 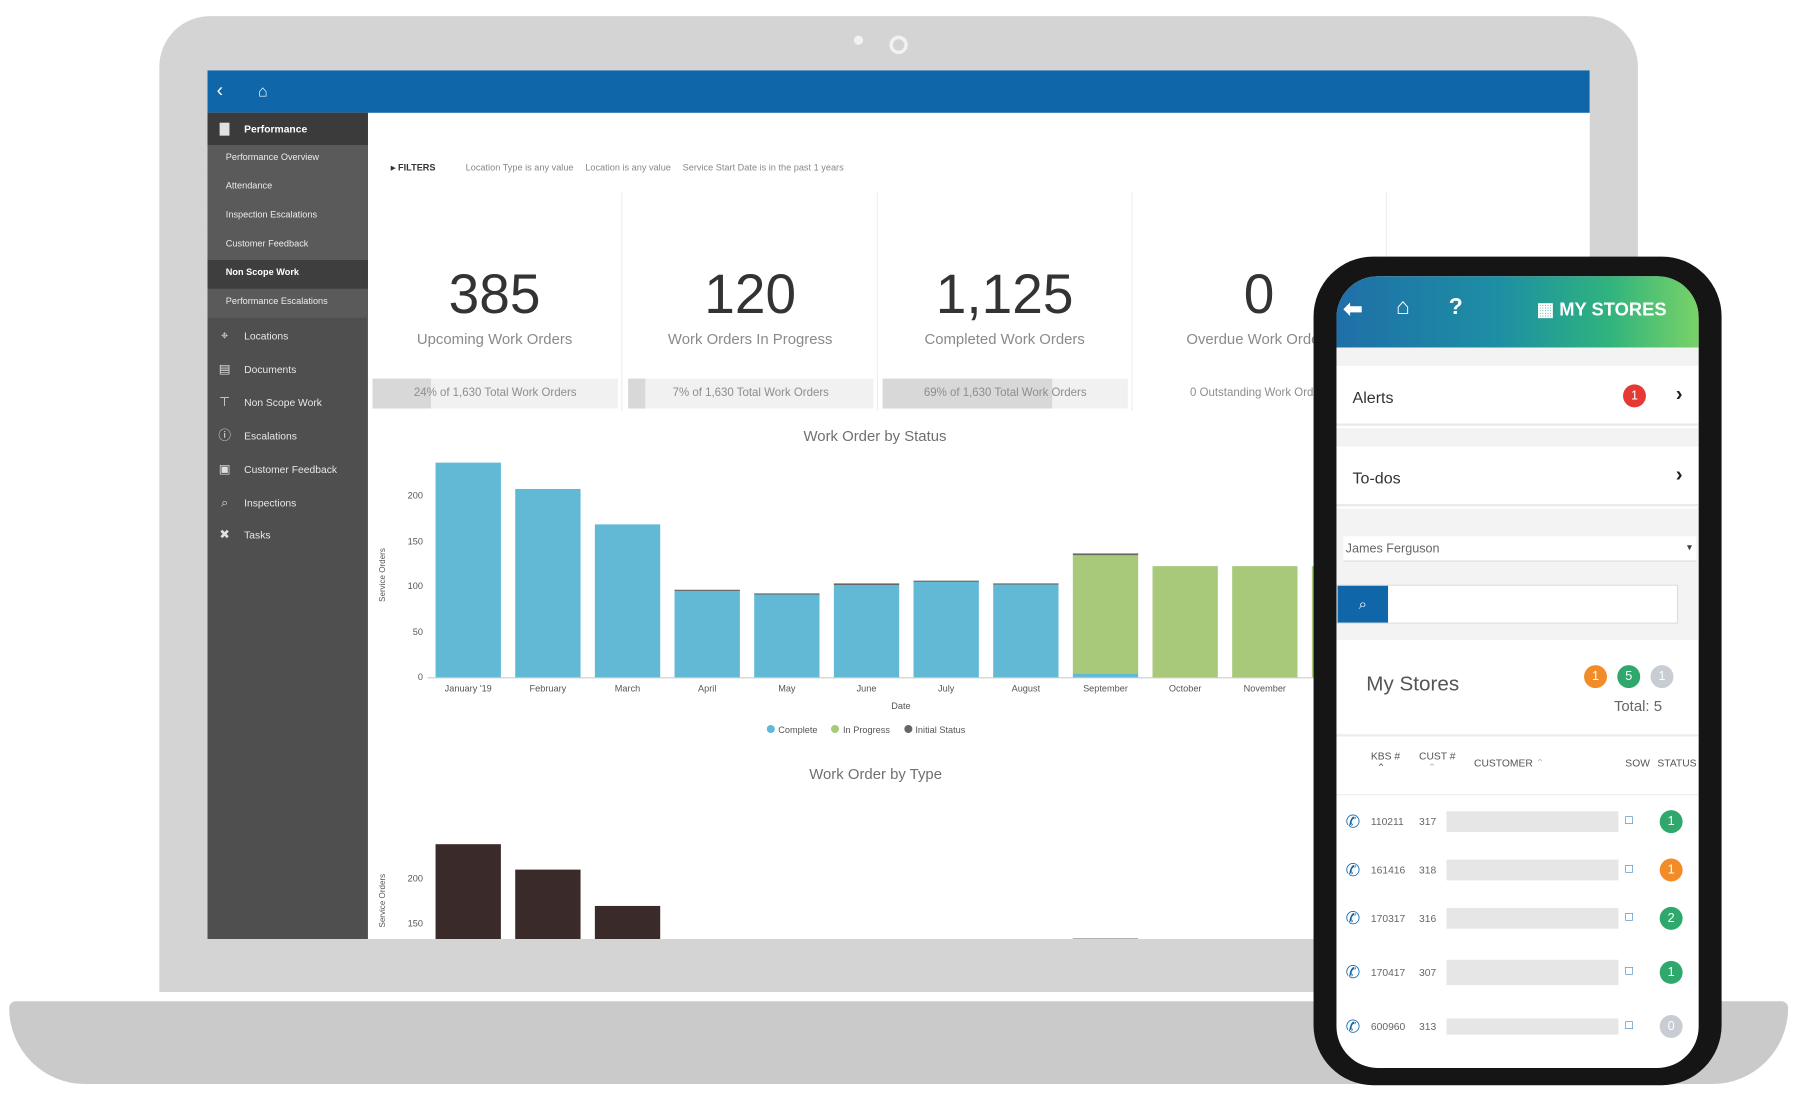 What do you see at coordinates (1531, 604) in the screenshot?
I see `search-input` at bounding box center [1531, 604].